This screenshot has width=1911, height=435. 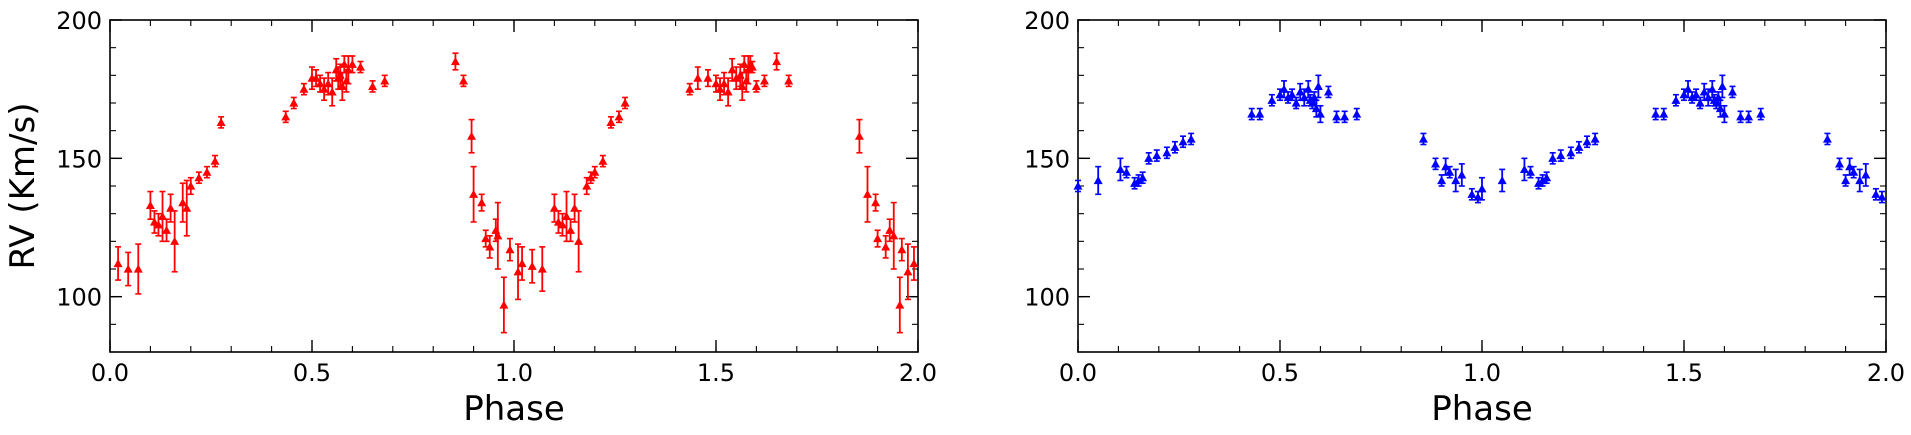 What do you see at coordinates (1047, 298) in the screenshot?
I see `y-tick-label: 100` at bounding box center [1047, 298].